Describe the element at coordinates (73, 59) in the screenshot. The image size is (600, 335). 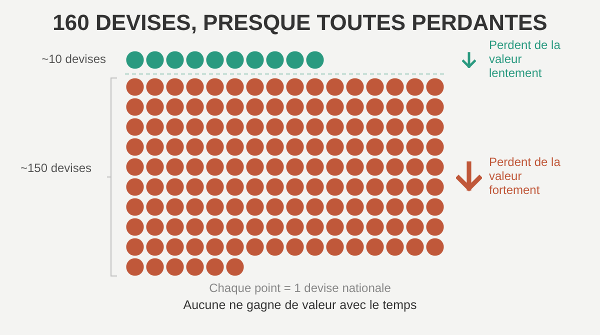
I see `data-label: ~10 devises` at that location.